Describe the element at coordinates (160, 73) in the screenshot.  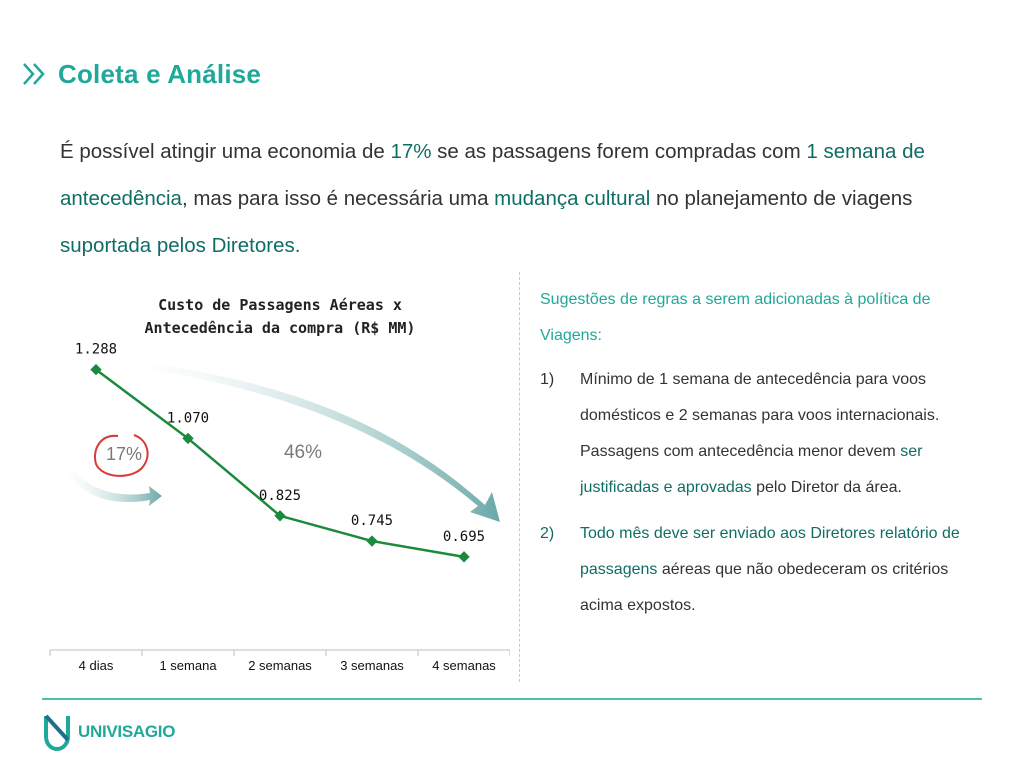
I see `page-title: Coleta e Análise` at that location.